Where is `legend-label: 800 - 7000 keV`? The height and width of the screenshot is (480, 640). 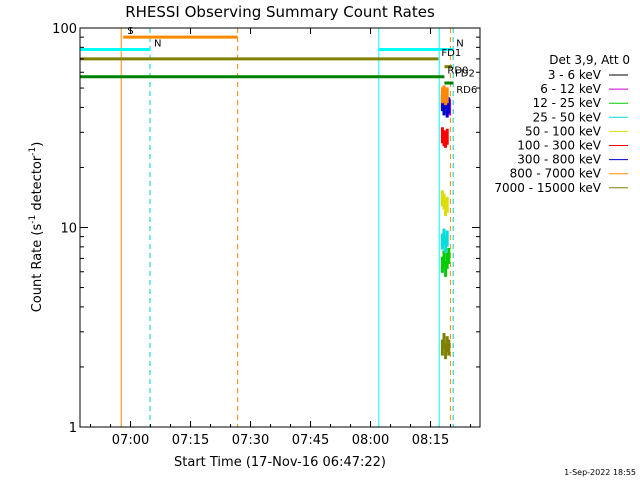
legend-label: 800 - 7000 keV is located at coordinates (556, 174).